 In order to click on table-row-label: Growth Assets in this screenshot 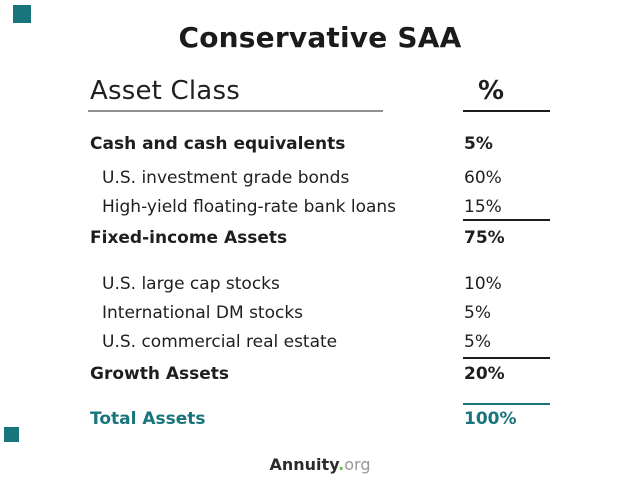, I will do `click(160, 374)`.